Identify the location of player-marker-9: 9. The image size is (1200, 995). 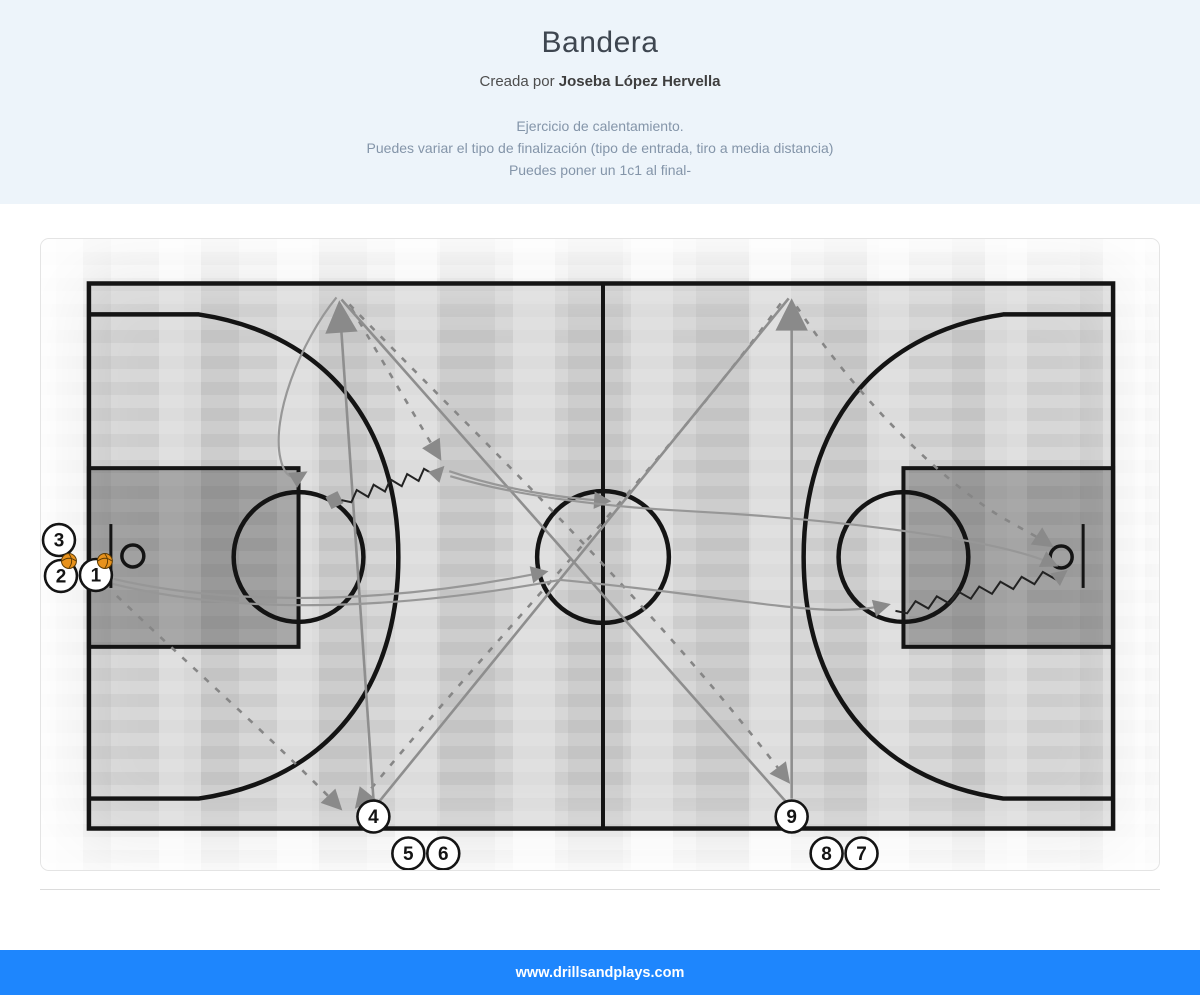
(791, 816).